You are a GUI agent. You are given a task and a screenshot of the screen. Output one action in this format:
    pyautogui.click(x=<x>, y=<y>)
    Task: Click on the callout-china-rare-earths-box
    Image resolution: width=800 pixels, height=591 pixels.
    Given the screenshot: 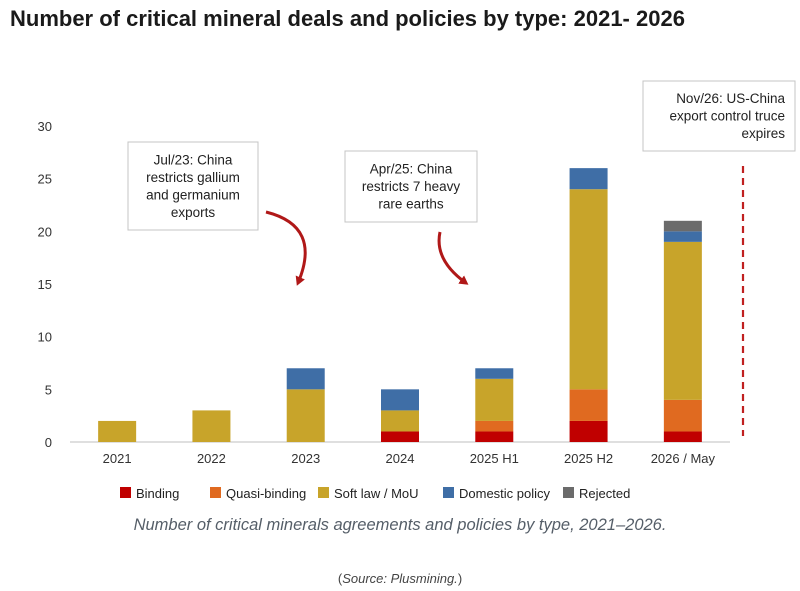 What is the action you would take?
    pyautogui.click(x=411, y=186)
    